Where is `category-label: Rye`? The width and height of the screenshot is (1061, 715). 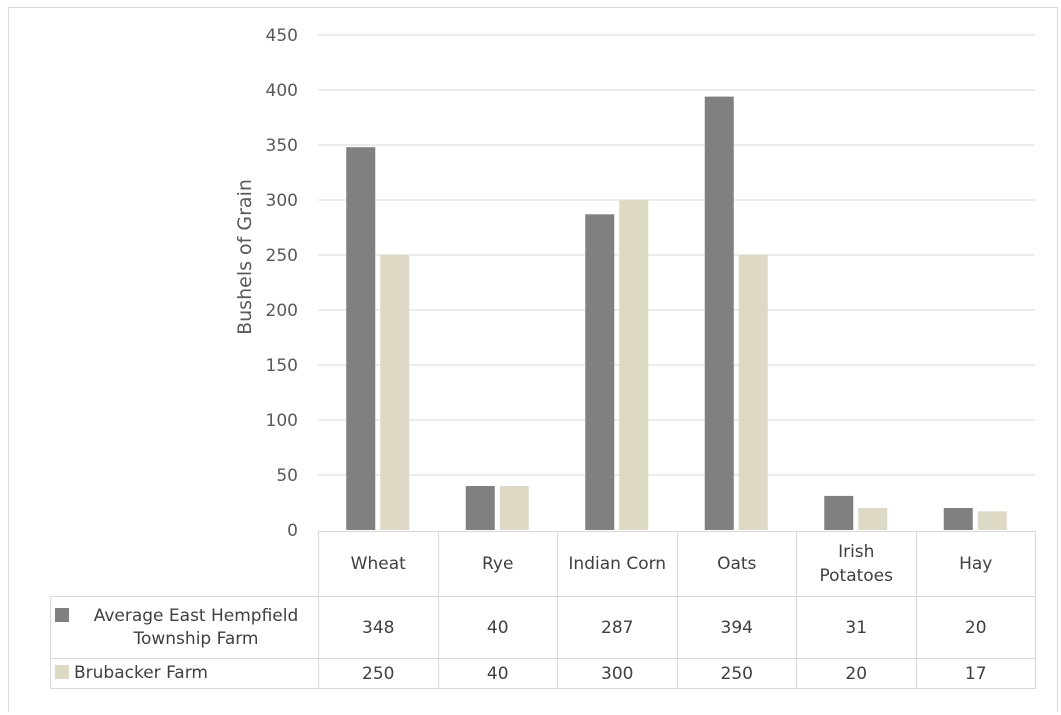 category-label: Rye is located at coordinates (497, 564).